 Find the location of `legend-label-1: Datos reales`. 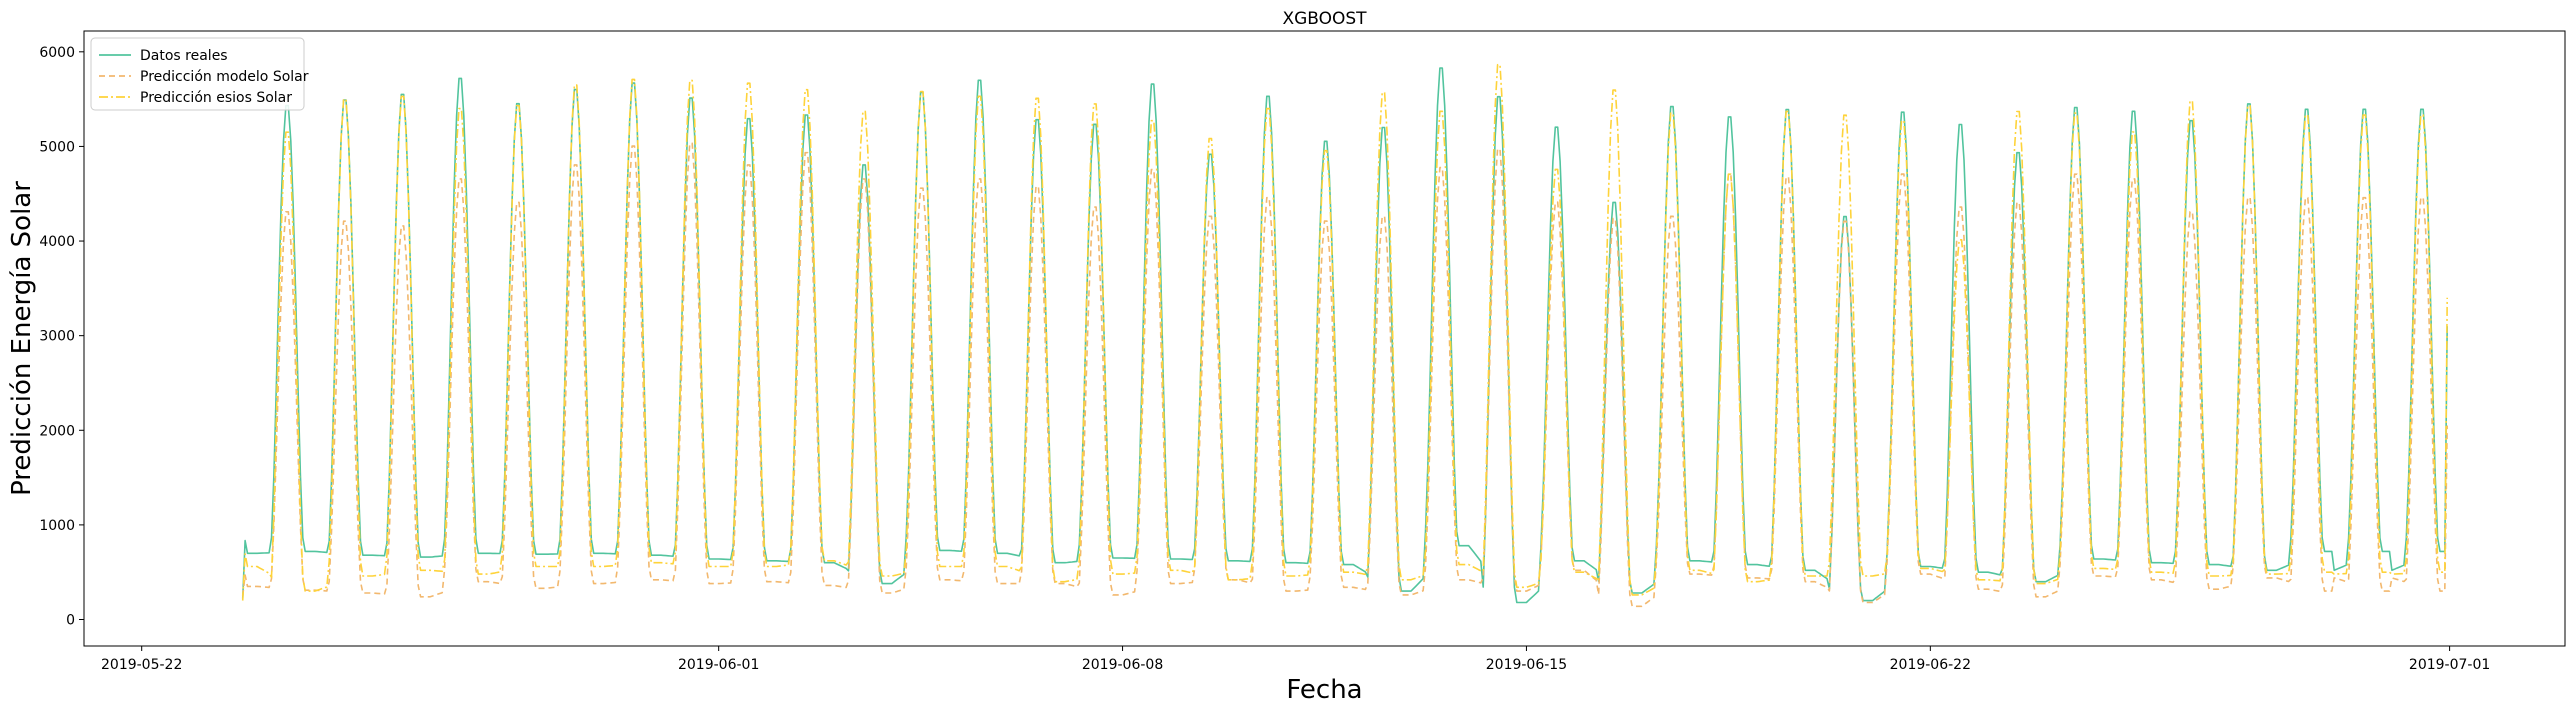

legend-label-1: Datos reales is located at coordinates (184, 56).